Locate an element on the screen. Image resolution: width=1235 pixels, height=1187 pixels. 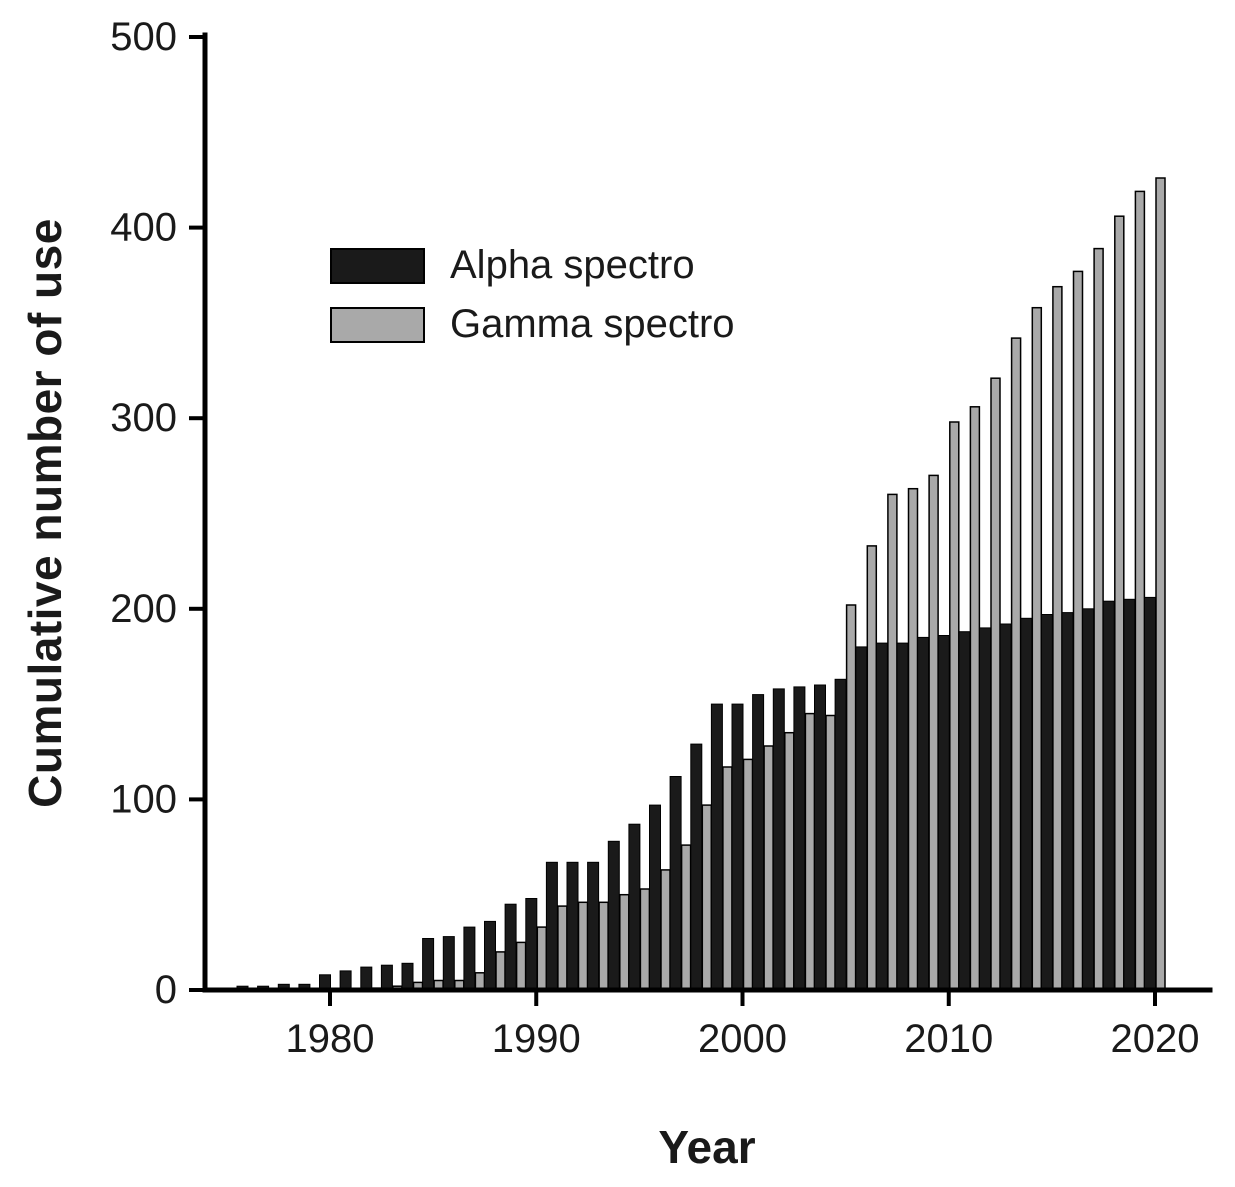
x-tick-label: 2010 is located at coordinates (948, 1039).